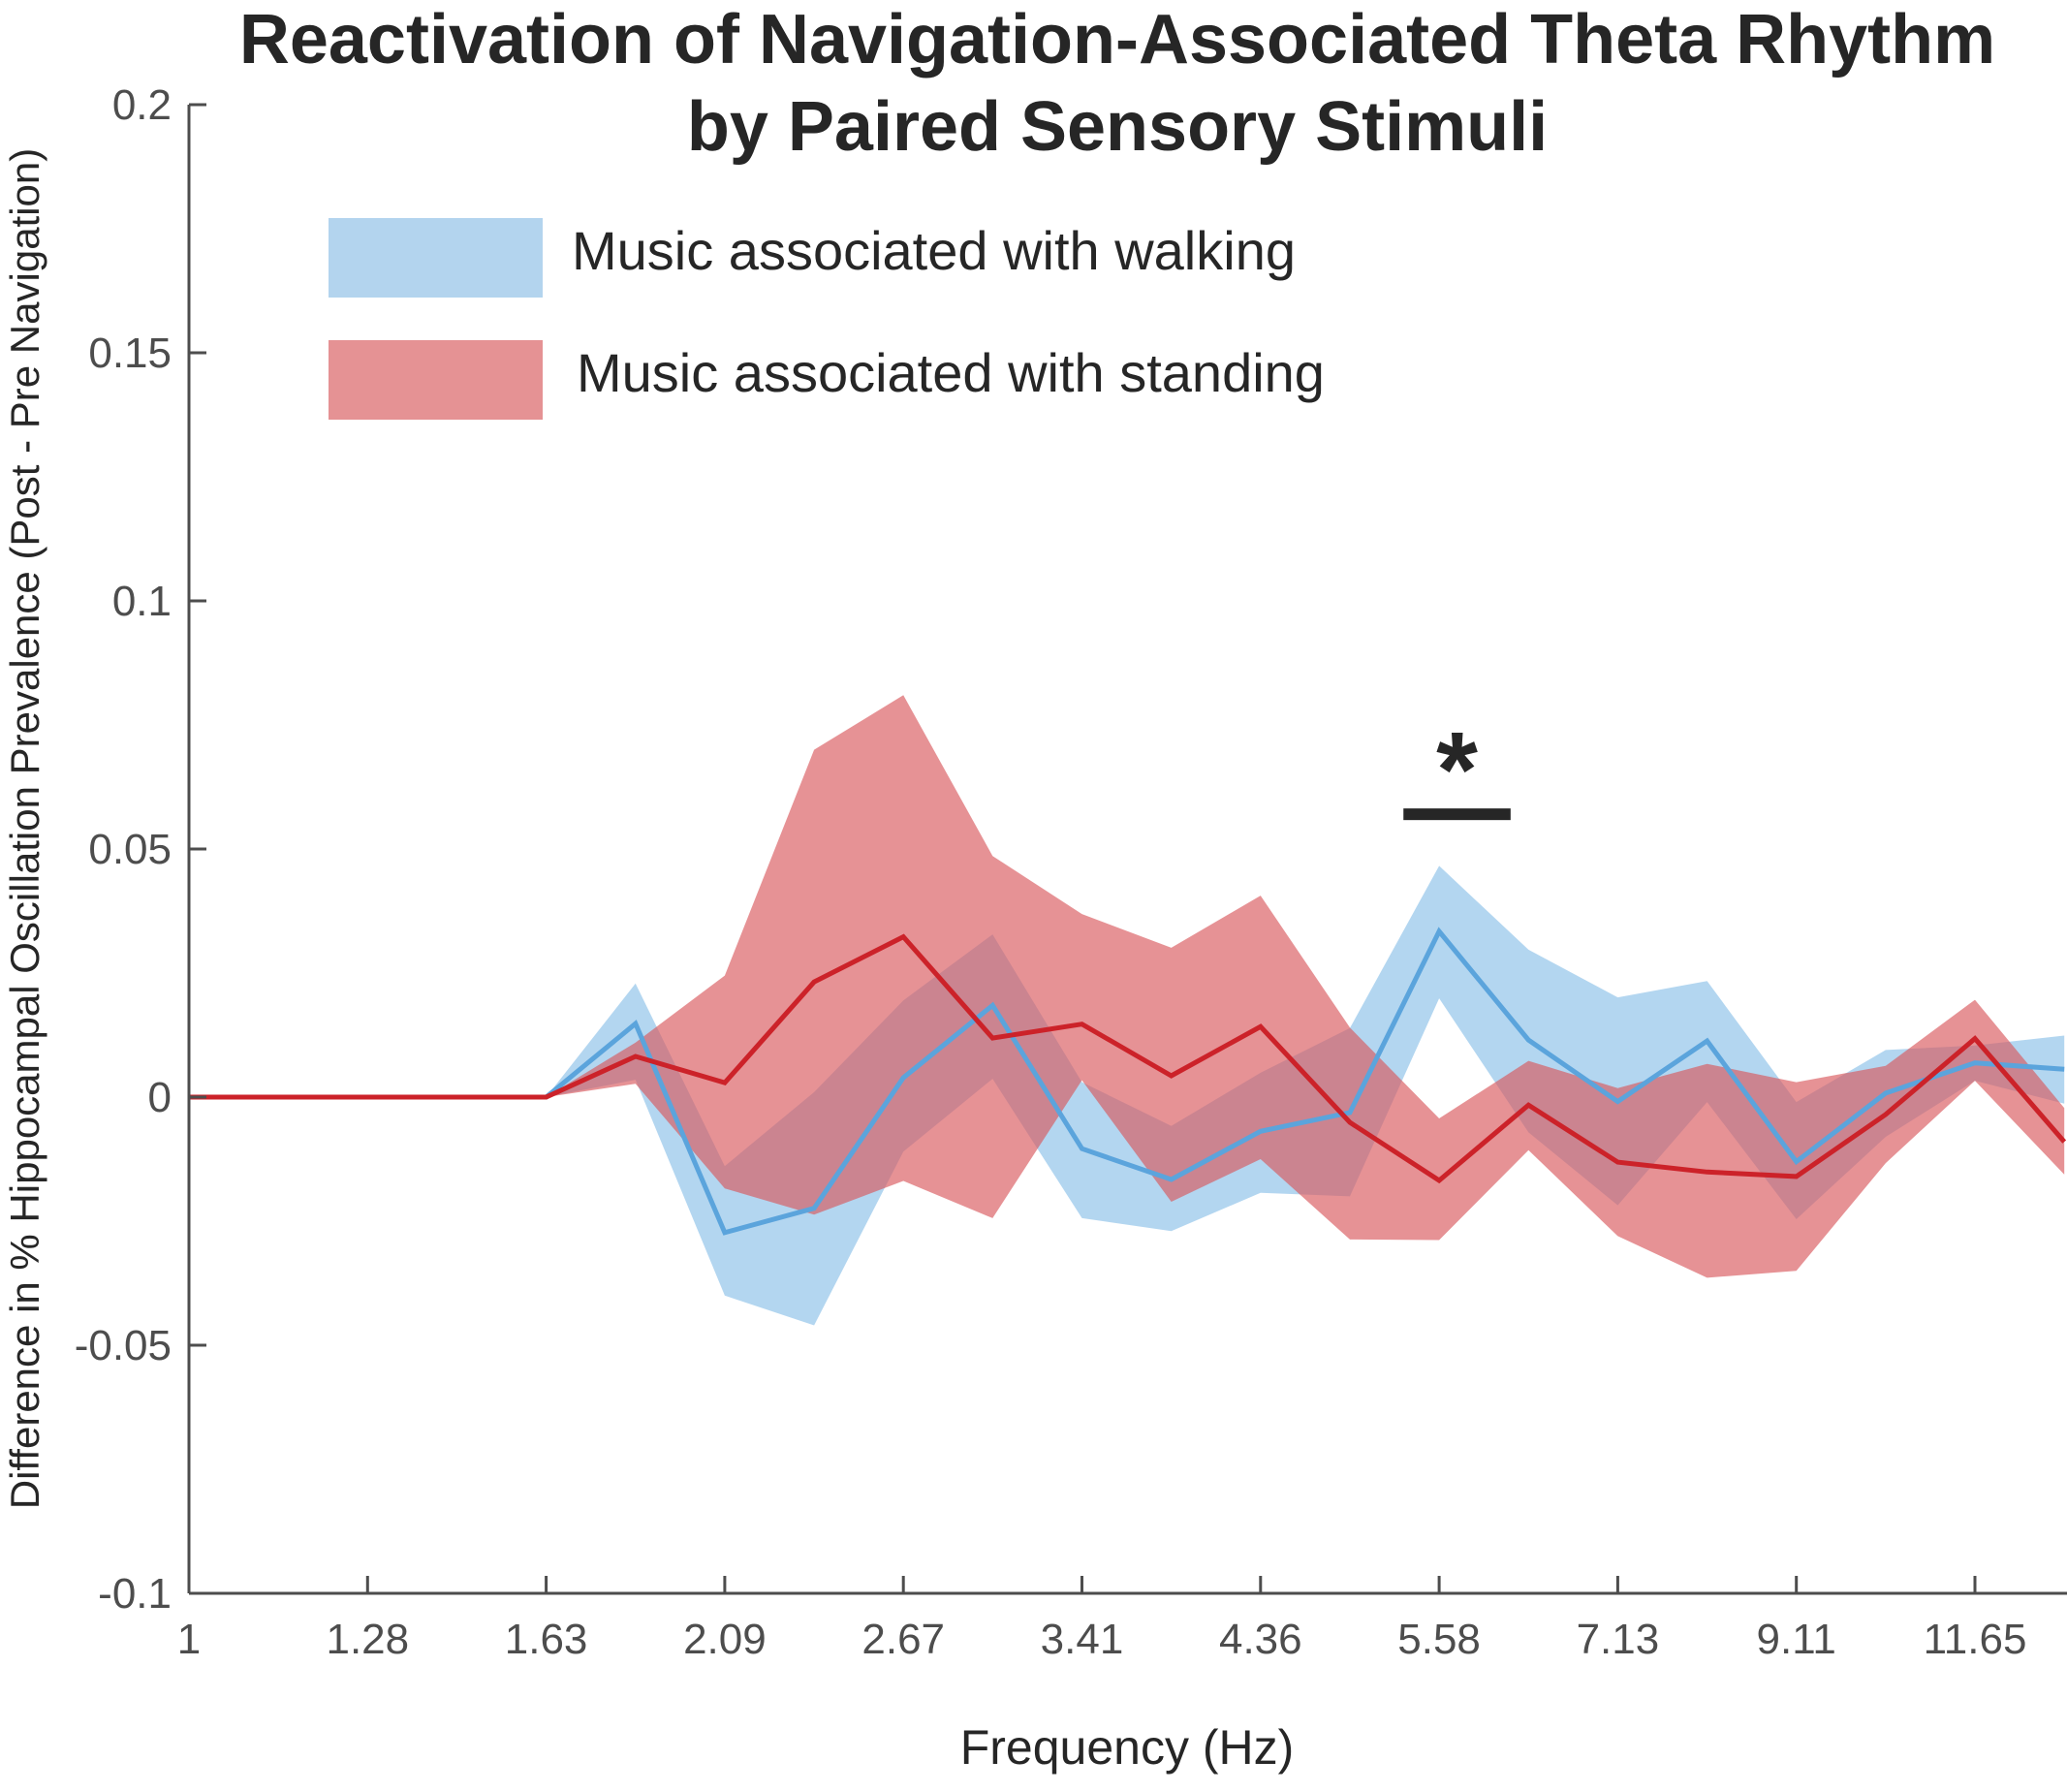 This screenshot has width=2067, height=1792. I want to click on y-tick-label: 0.15, so click(130, 354).